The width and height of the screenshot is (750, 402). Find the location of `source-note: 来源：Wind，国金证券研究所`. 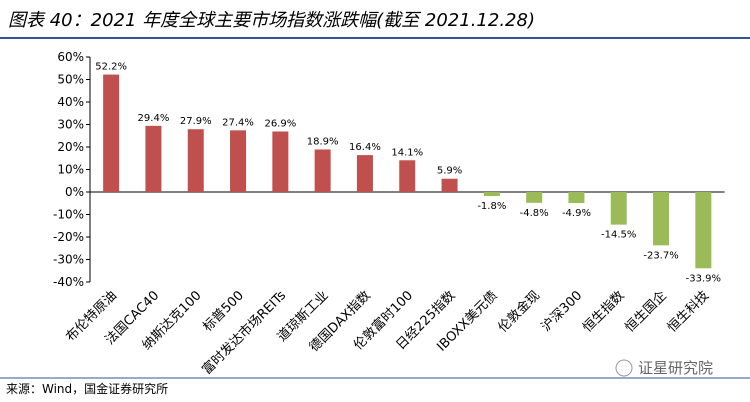

source-note: 来源：Wind，国金证券研究所 is located at coordinates (87, 388).